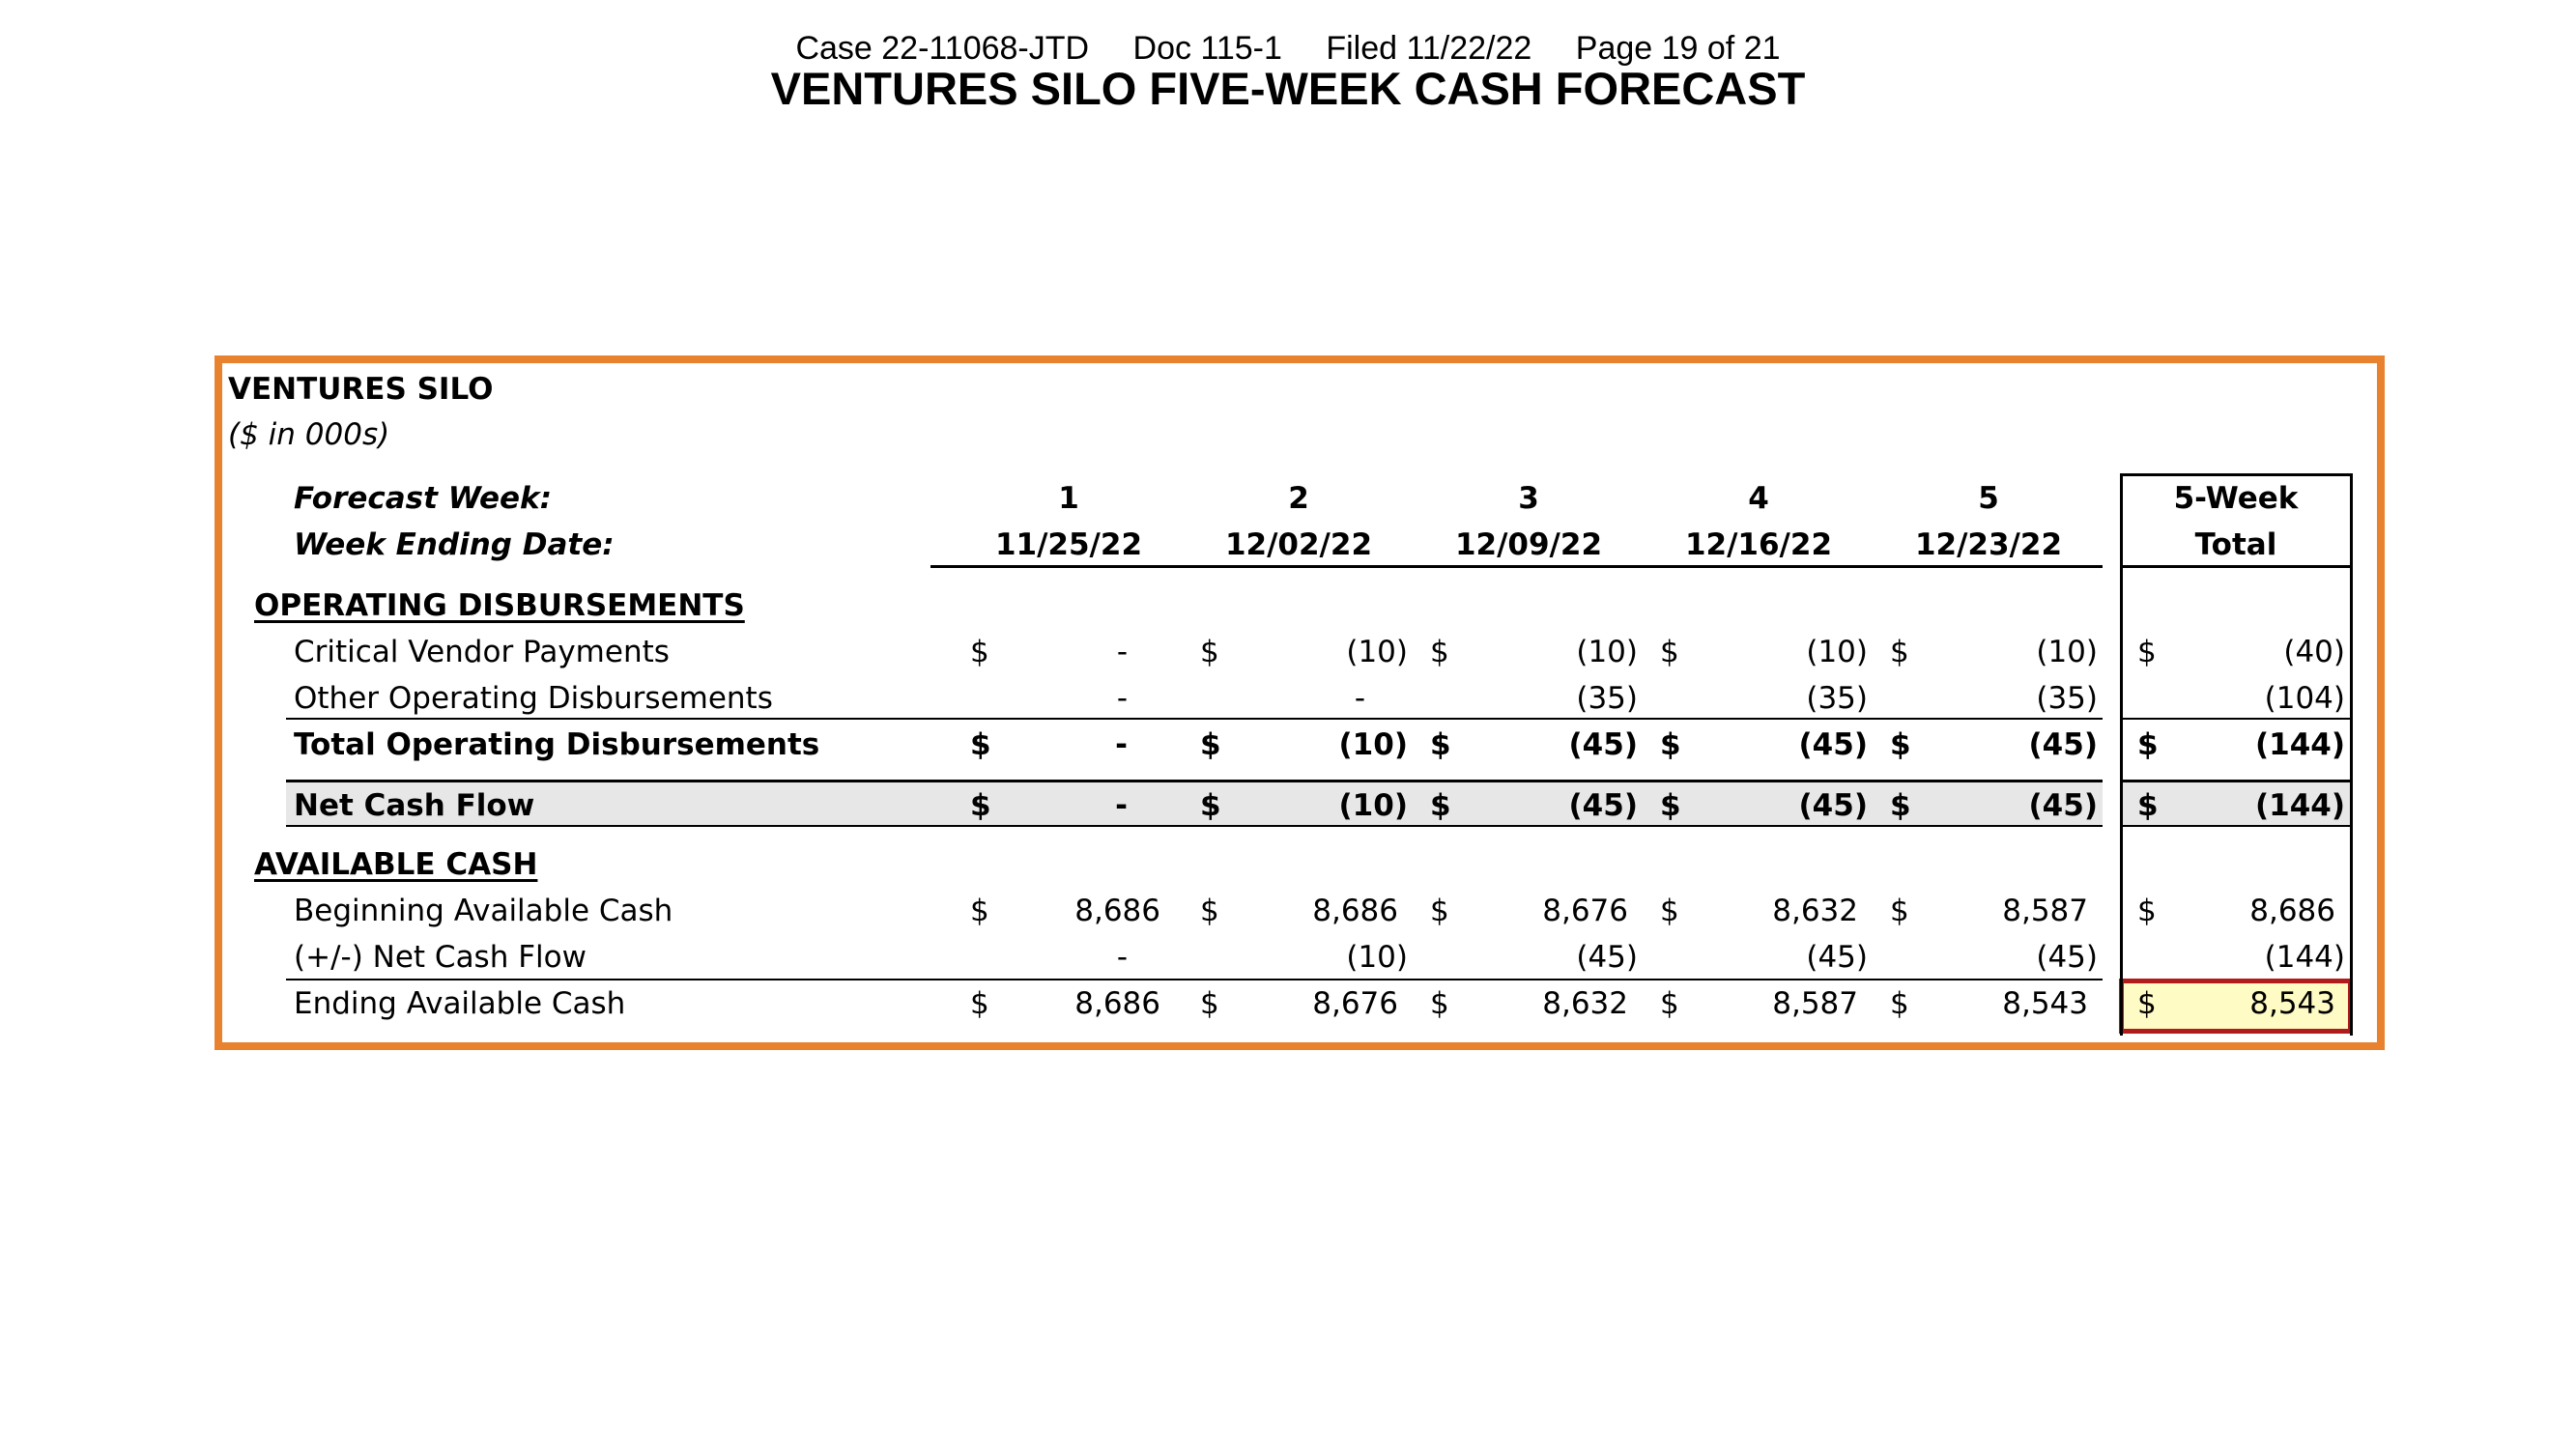 The width and height of the screenshot is (2576, 1449). Describe the element at coordinates (1607, 957) in the screenshot. I see `plus-minus-ncf-week-3: (45)` at that location.